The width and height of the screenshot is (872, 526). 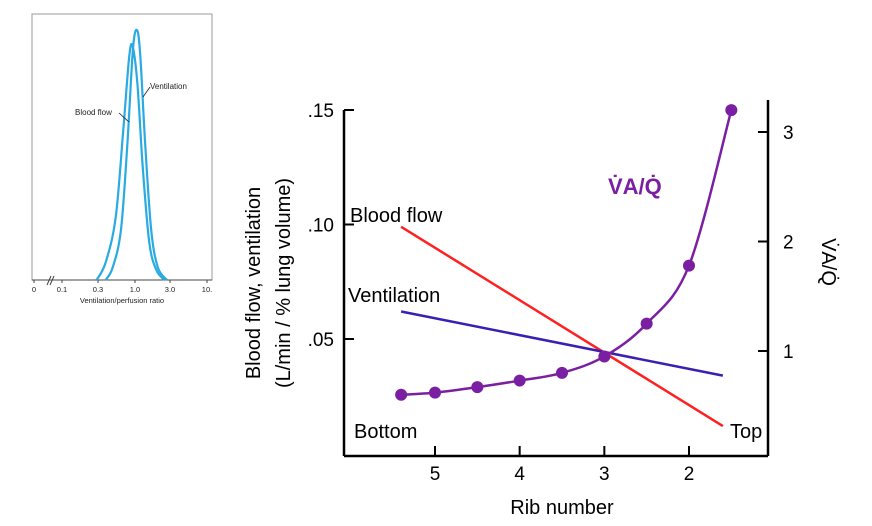 I want to click on x-axis-title: Rib number, so click(x=562, y=508).